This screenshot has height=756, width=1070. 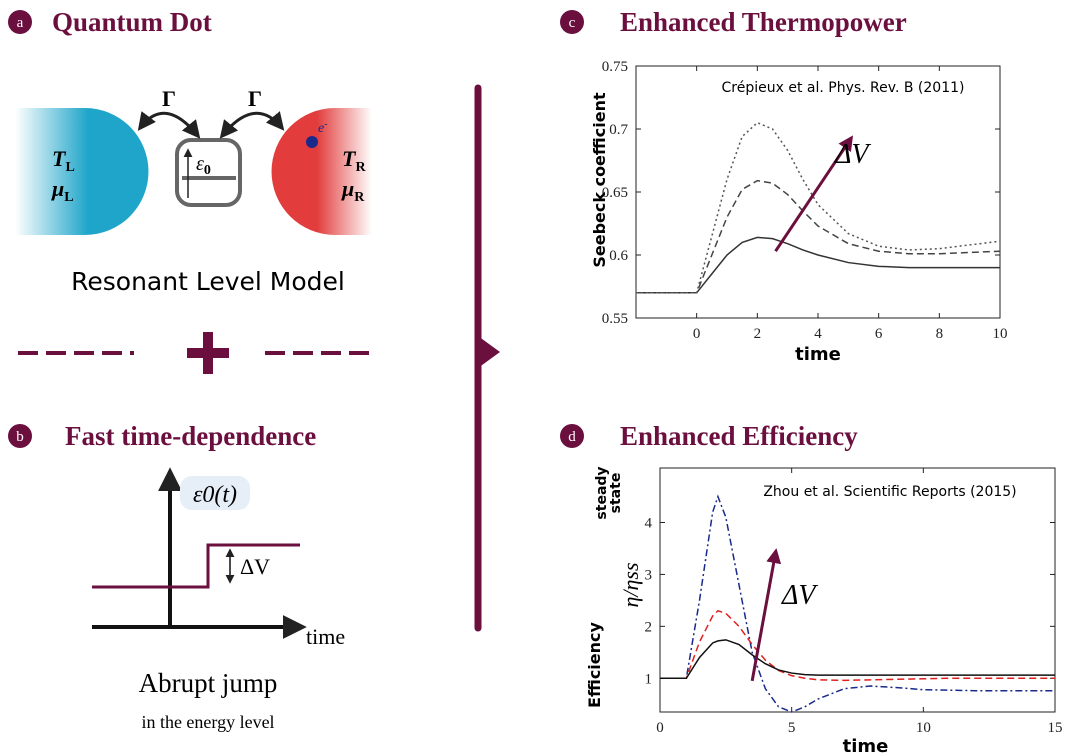 What do you see at coordinates (594, 664) in the screenshot?
I see `y-axis-label: Efficiency` at bounding box center [594, 664].